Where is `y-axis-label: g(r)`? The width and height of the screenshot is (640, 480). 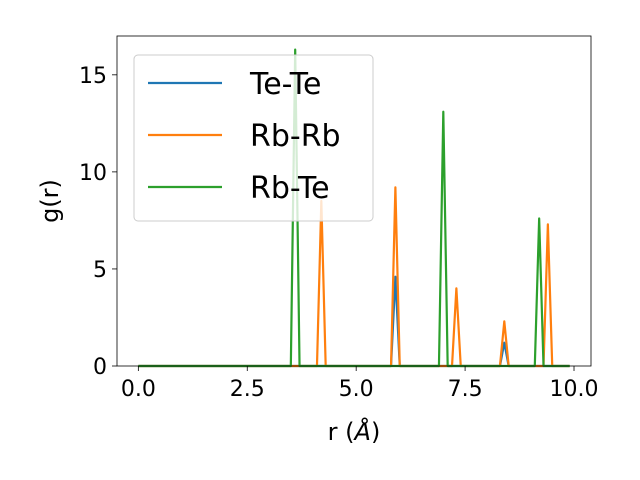 y-axis-label: g(r) is located at coordinates (50, 201).